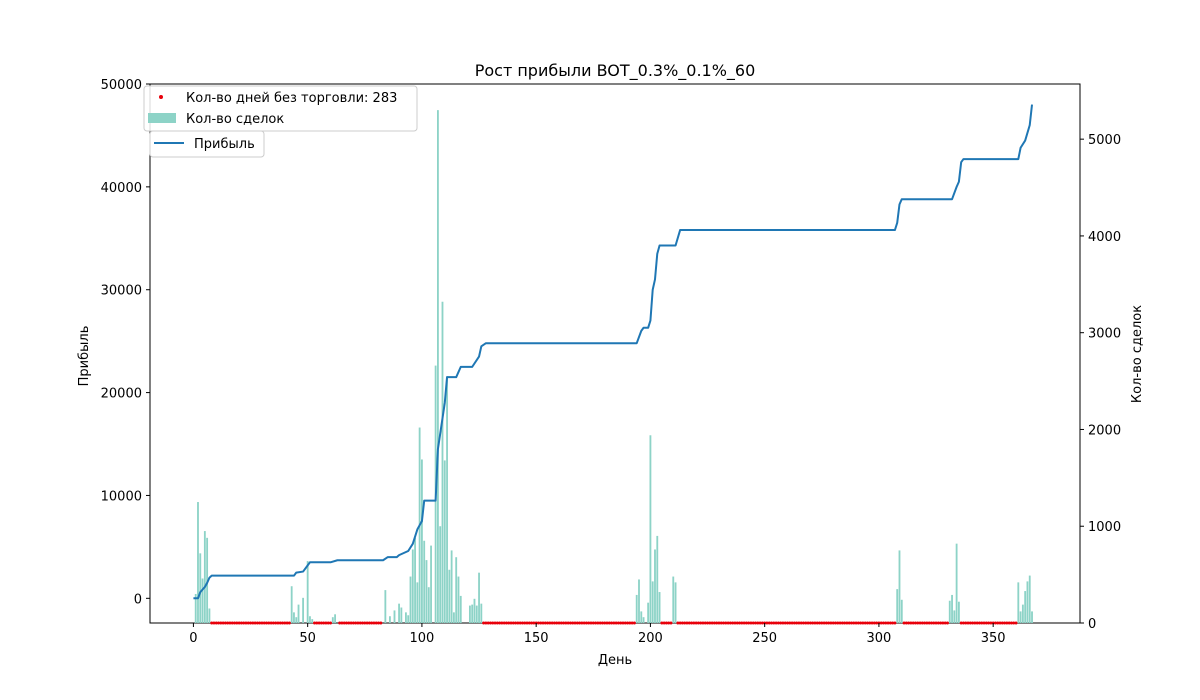  Describe the element at coordinates (615, 71) in the screenshot. I see `chart-title: Рост прибыли BOT_0.3%_0.1%_60` at that location.